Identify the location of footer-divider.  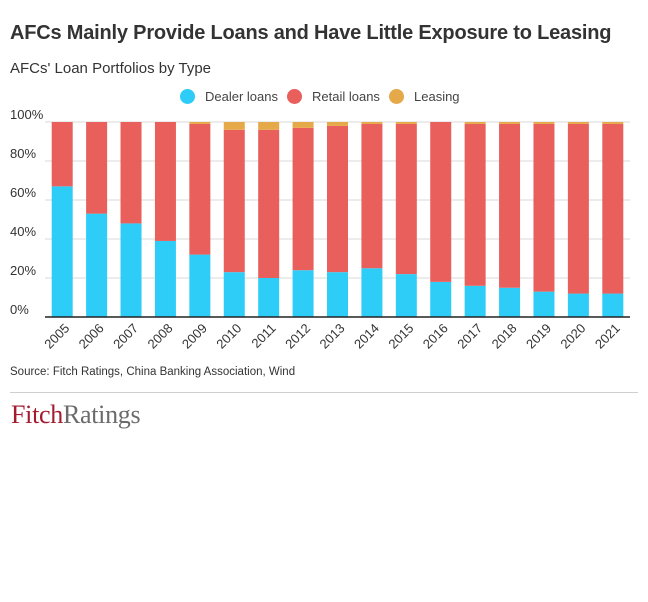
(324, 392).